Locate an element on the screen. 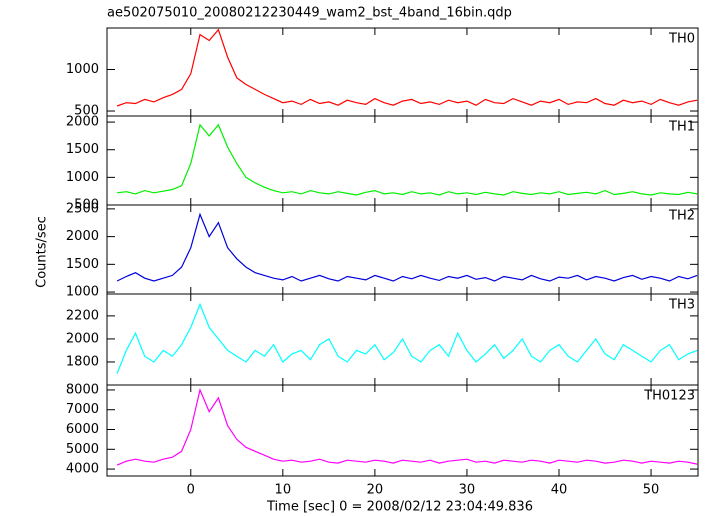 This screenshot has width=717, height=516. y-tick-label: 2500 is located at coordinates (82, 208).